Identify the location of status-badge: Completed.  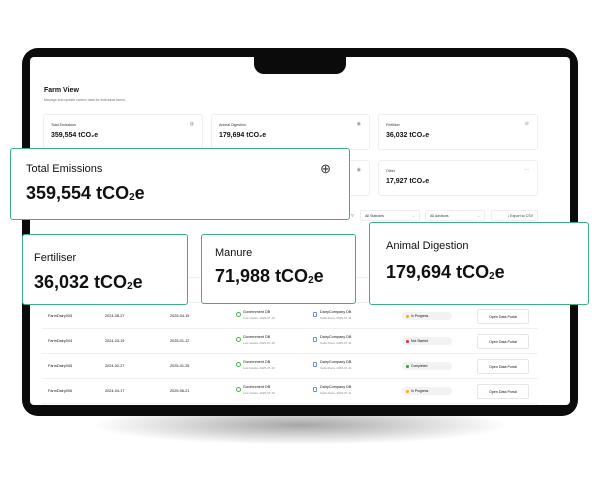
(427, 366).